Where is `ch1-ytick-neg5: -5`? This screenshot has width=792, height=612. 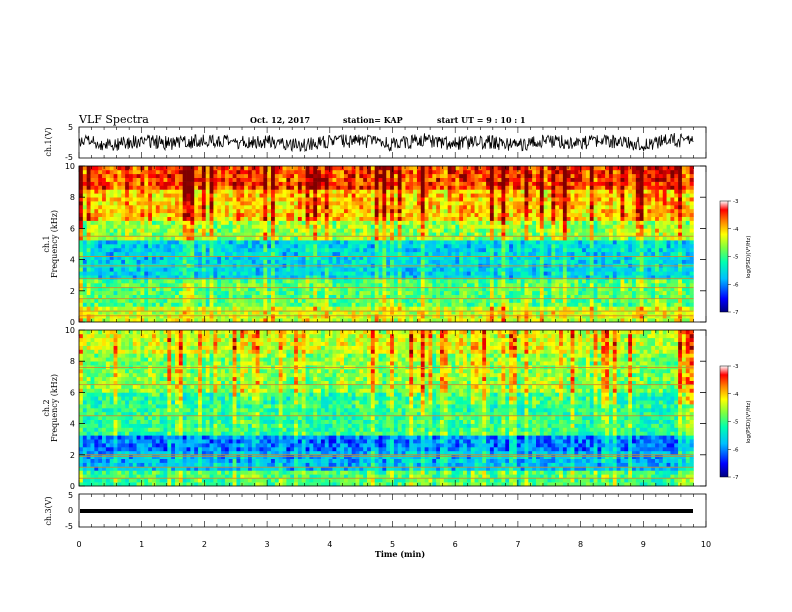 ch1-ytick-neg5: -5 is located at coordinates (69, 157).